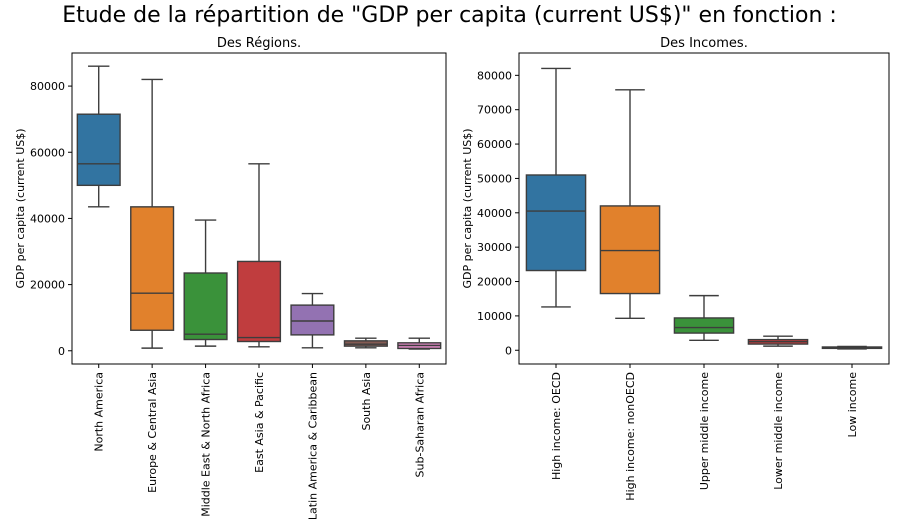 This screenshot has height=531, width=899. What do you see at coordinates (312, 446) in the screenshot?
I see `x-tick-label: Latin America & Caribbean` at bounding box center [312, 446].